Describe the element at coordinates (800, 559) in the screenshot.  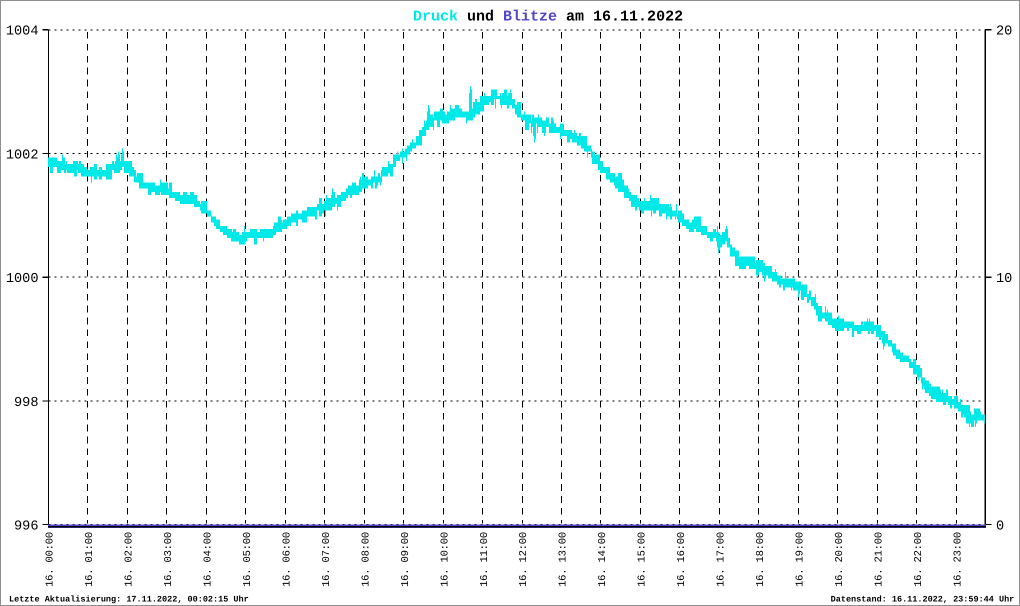
I see `svg-text: 16. 19:00` at that location.